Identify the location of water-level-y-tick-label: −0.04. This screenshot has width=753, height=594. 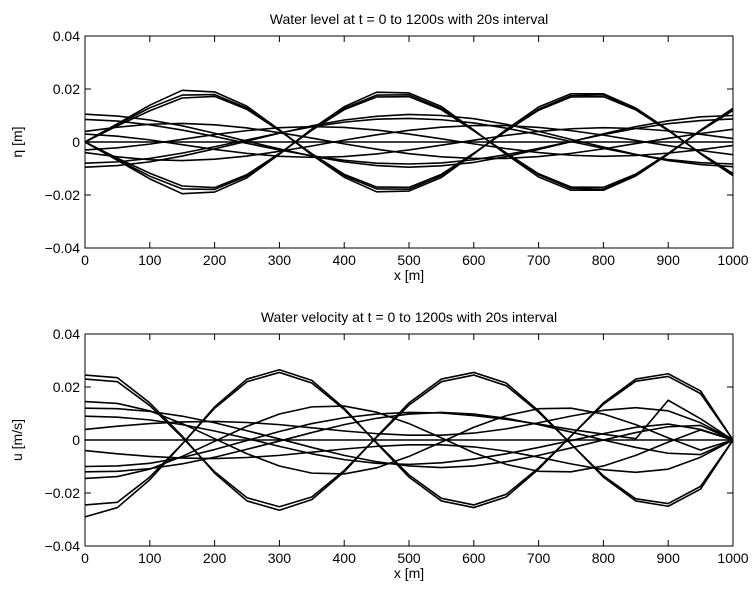
(63, 248).